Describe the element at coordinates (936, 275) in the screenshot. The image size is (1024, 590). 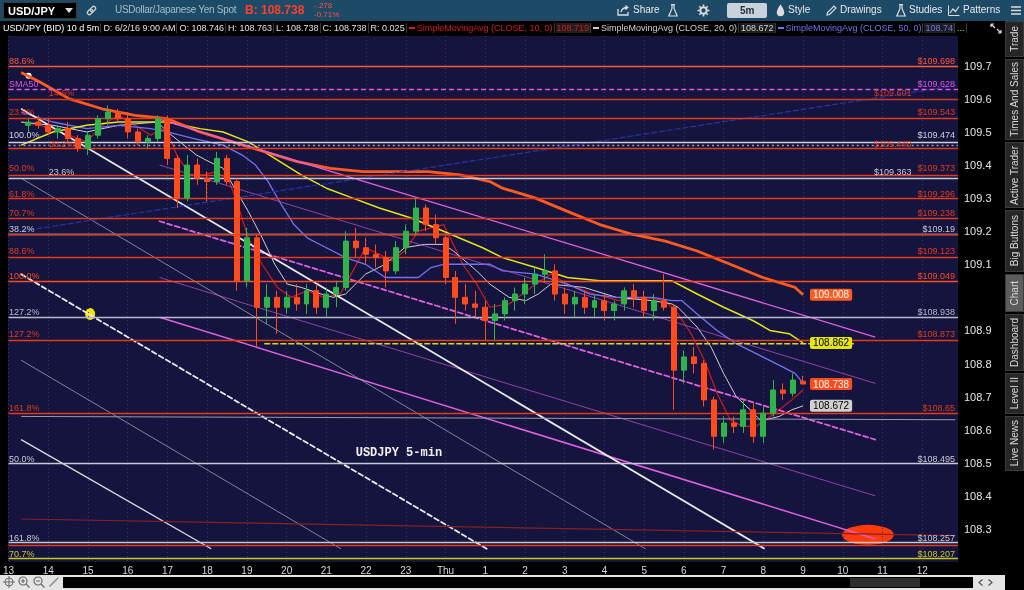
I see `ref-line-label: $109.049` at that location.